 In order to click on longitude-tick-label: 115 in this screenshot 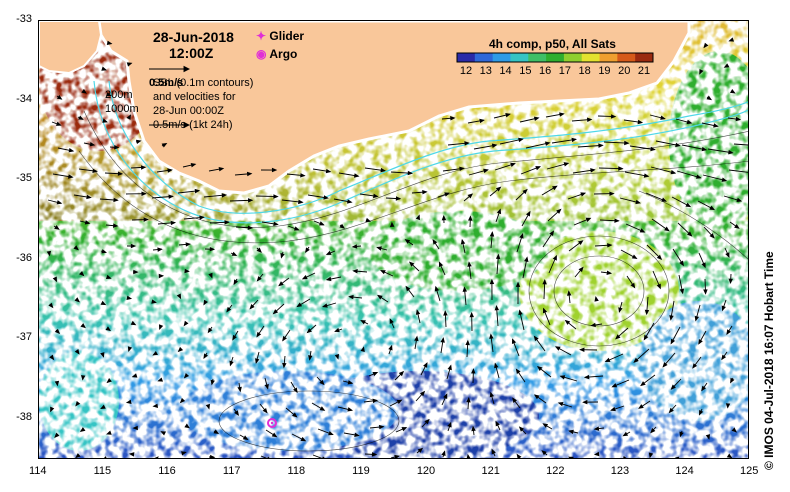, I will do `click(102, 471)`.